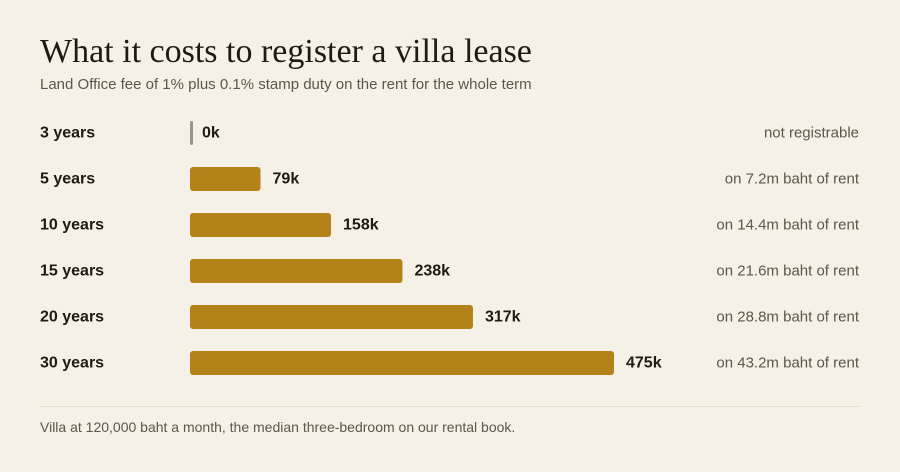 This screenshot has width=900, height=472. Describe the element at coordinates (72, 225) in the screenshot. I see `category-label: 10 years` at that location.